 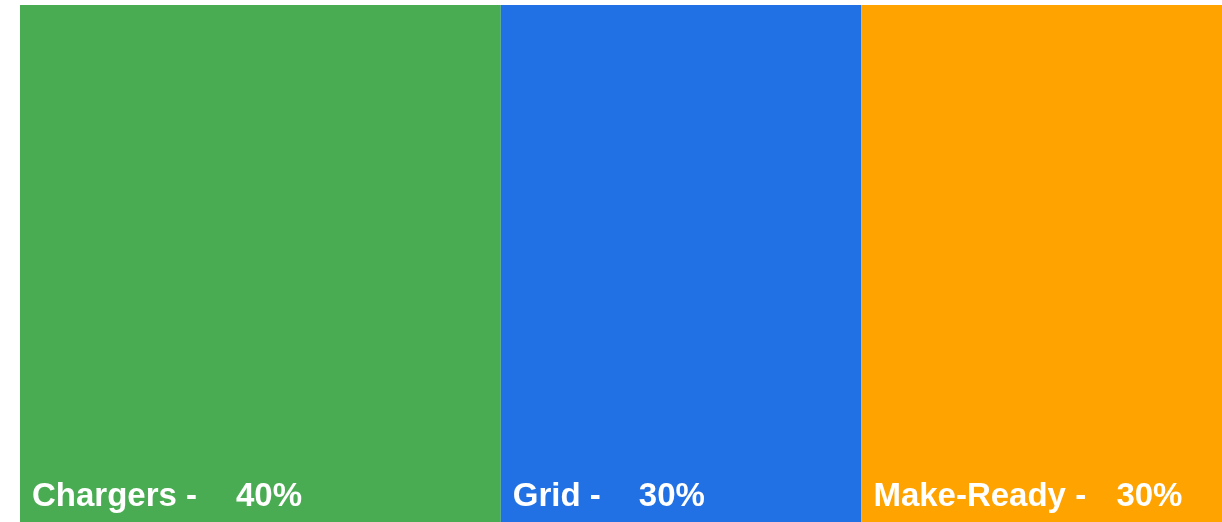 I want to click on category-label: Grid -, so click(x=556, y=494).